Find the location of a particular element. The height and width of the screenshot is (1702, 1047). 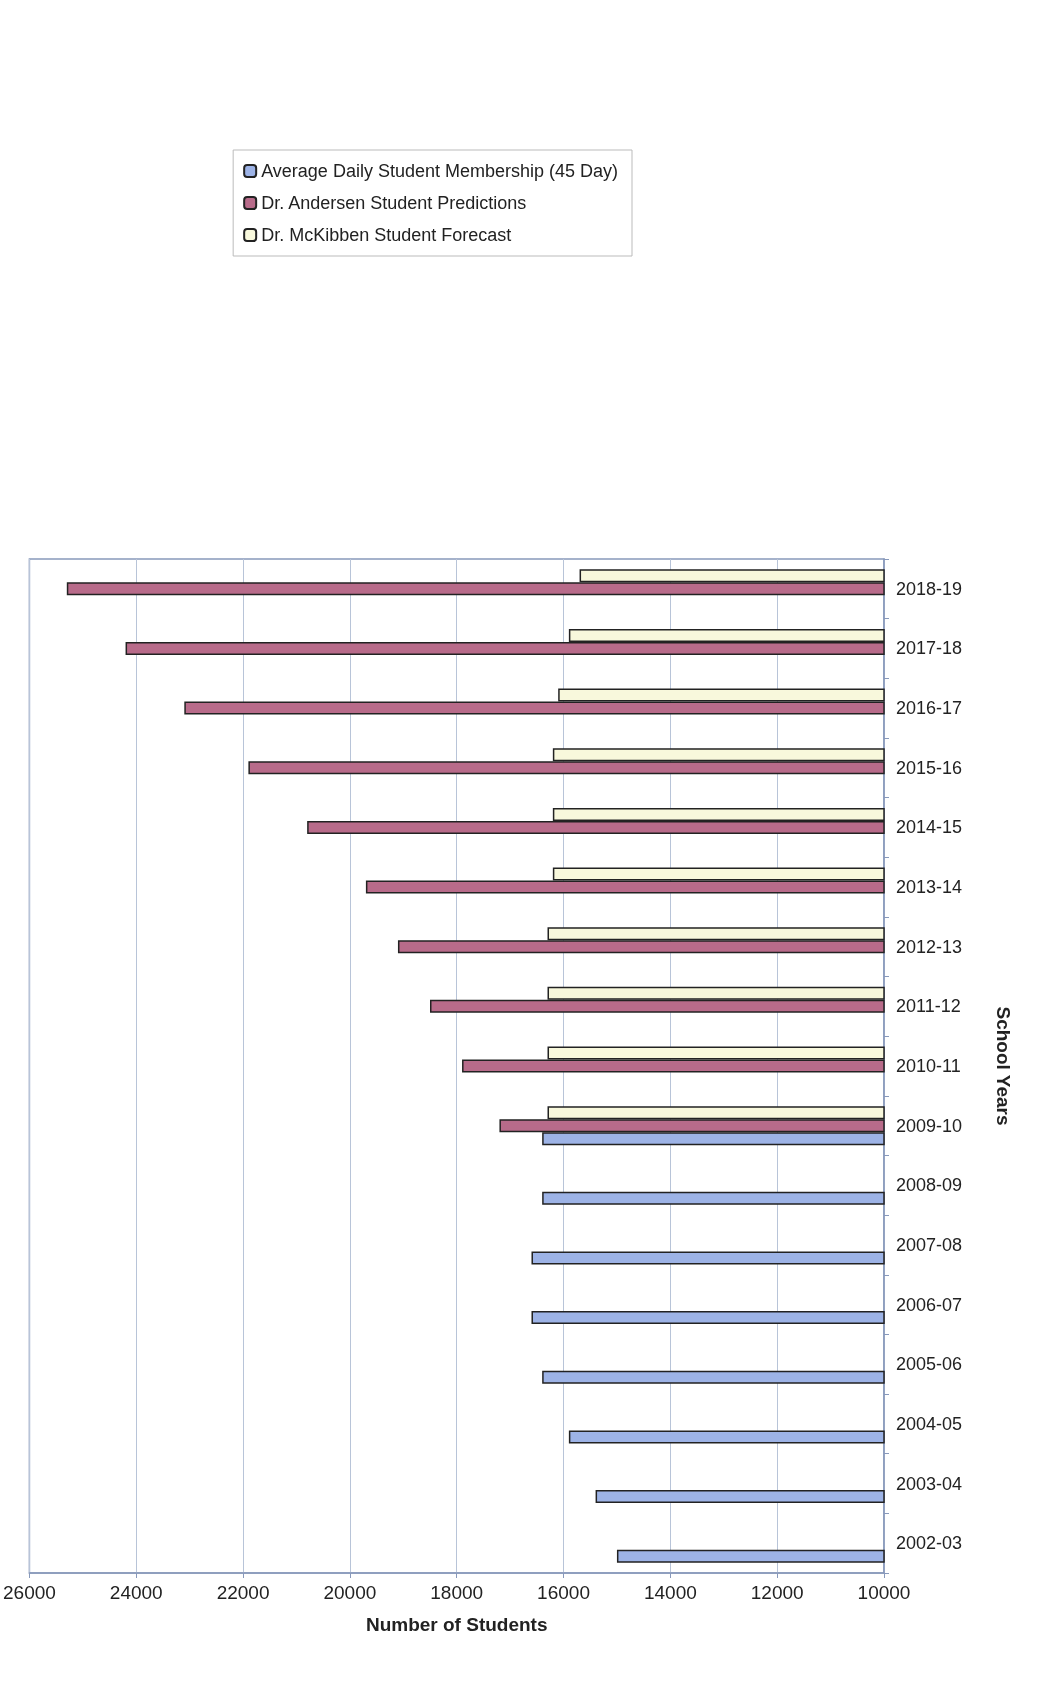

y-tick-label: 2005-06 is located at coordinates (929, 1364).